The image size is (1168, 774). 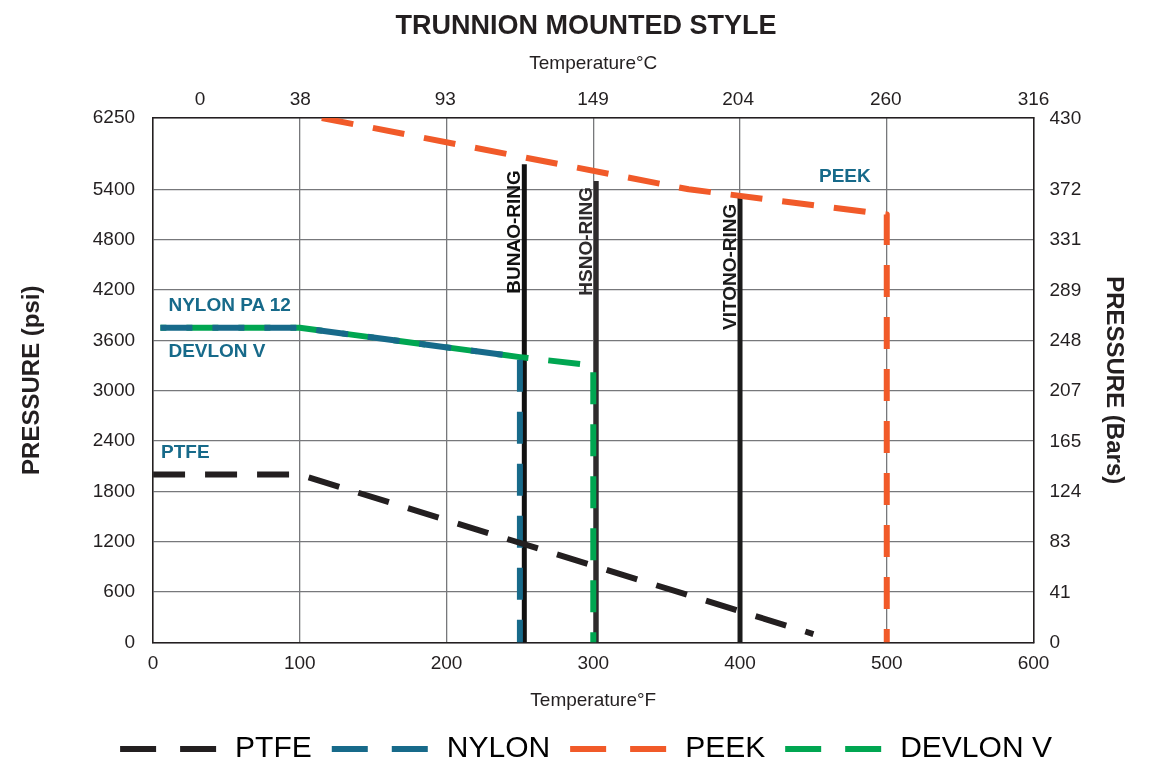 What do you see at coordinates (593, 699) in the screenshot?
I see `x-axis-title: Temperature°F` at bounding box center [593, 699].